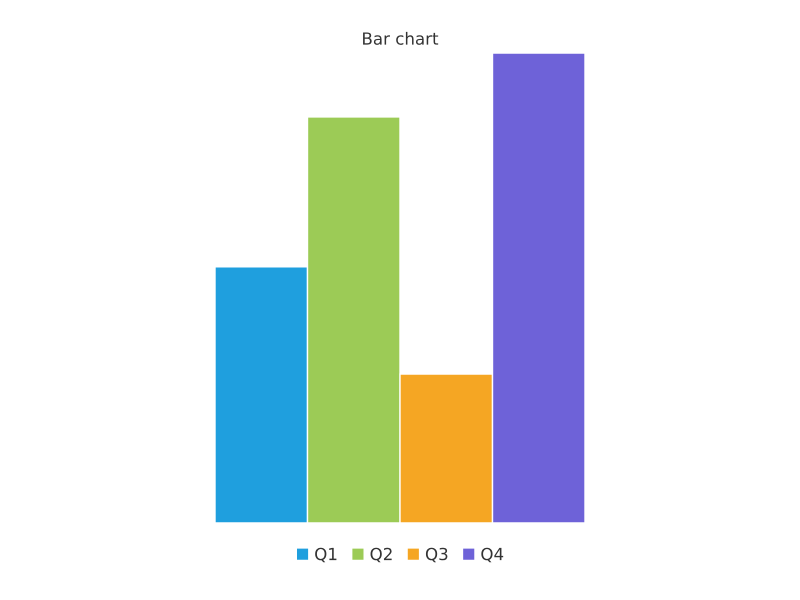  Describe the element at coordinates (400, 38) in the screenshot. I see `chart-title: Bar chart` at that location.